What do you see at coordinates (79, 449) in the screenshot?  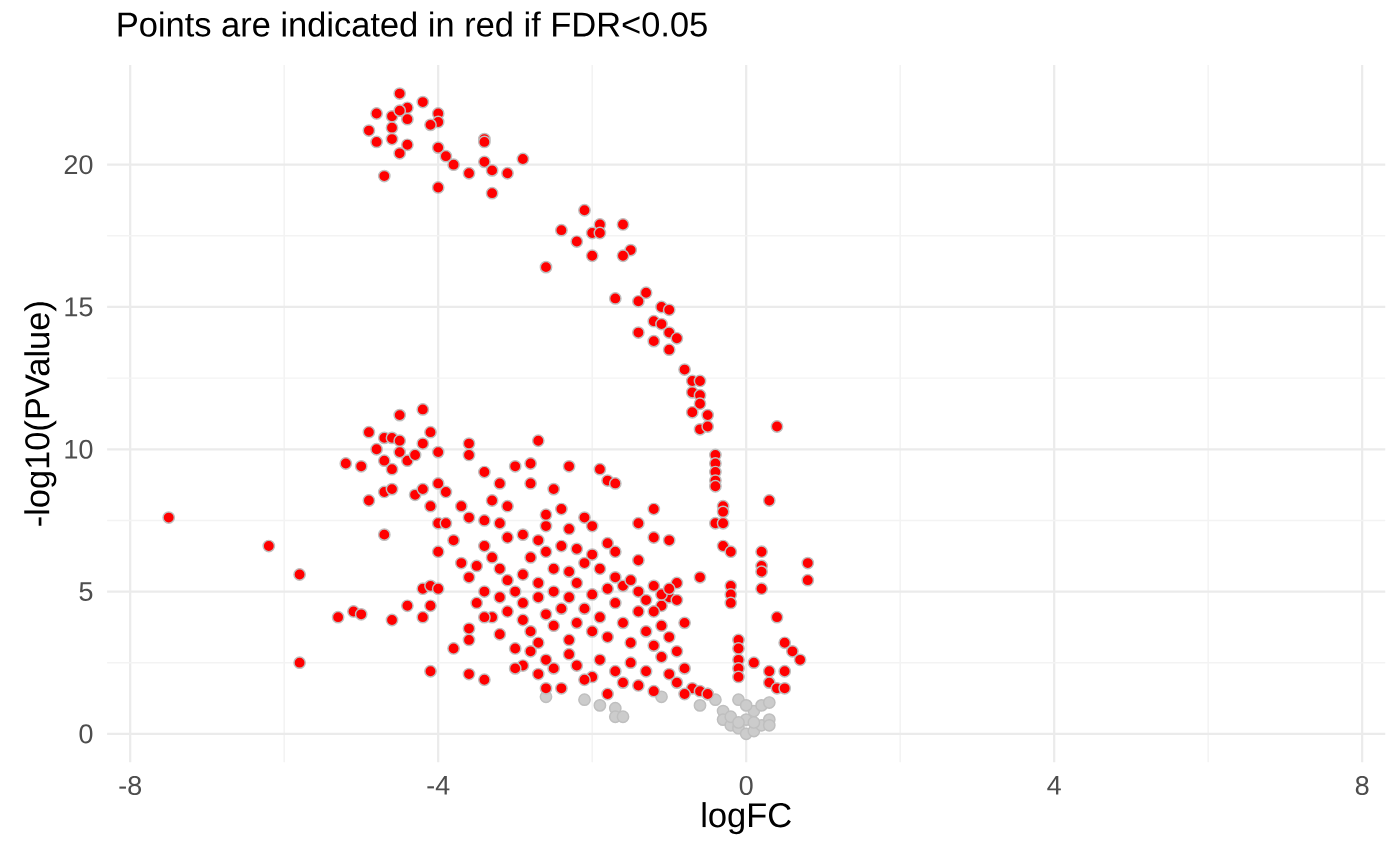 I see `y-tick-label: 10` at bounding box center [79, 449].